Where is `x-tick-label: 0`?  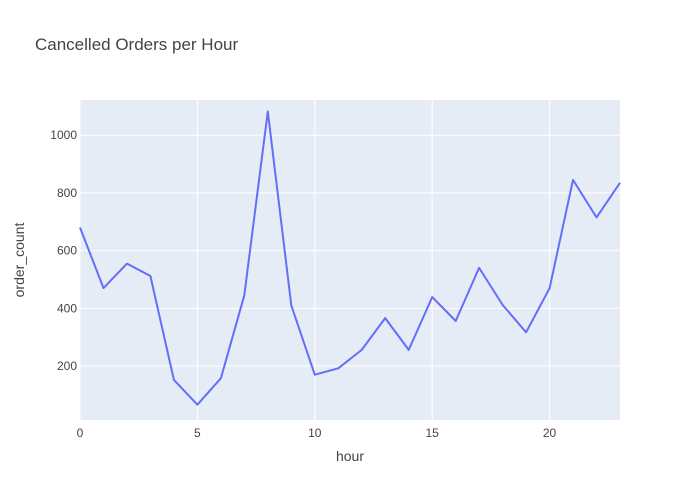
x-tick-label: 0 is located at coordinates (80, 433).